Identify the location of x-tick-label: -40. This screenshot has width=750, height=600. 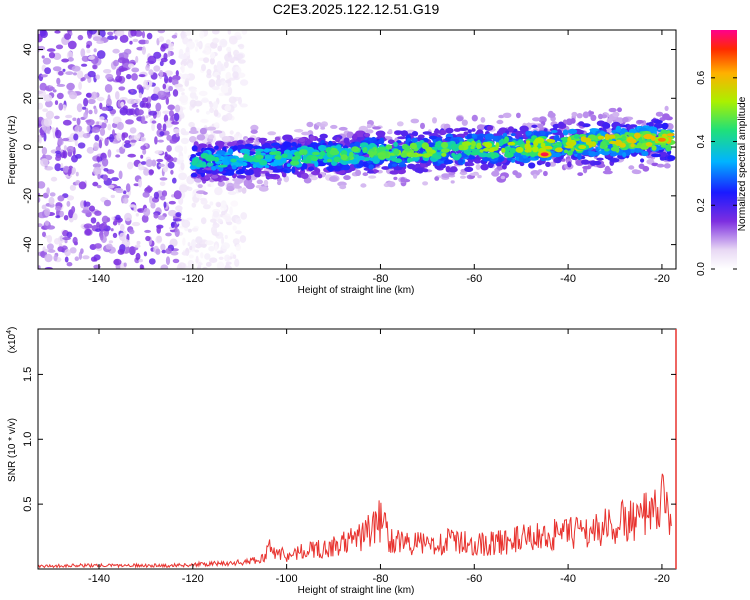
(568, 579).